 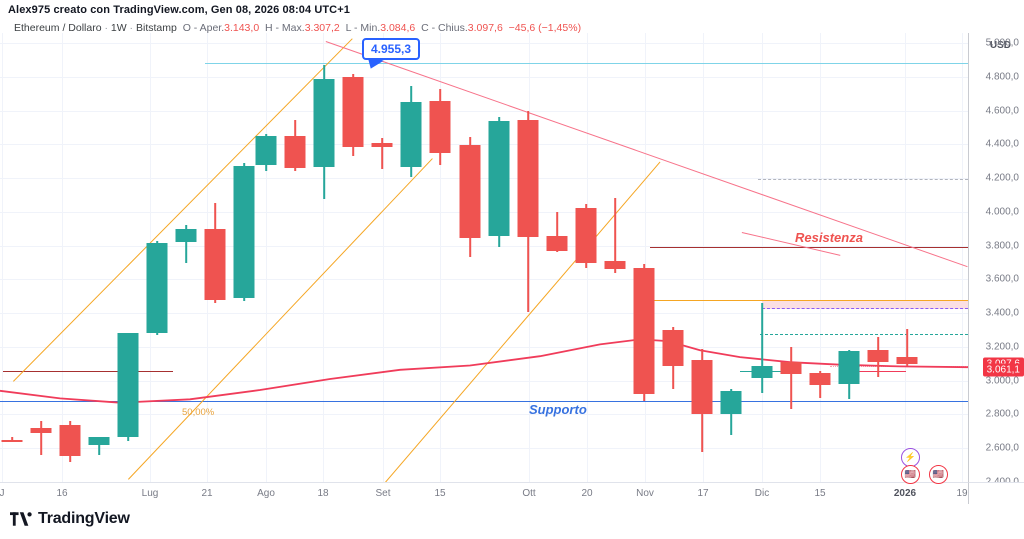 I want to click on legend-high-label: H - Max., so click(x=285, y=28).